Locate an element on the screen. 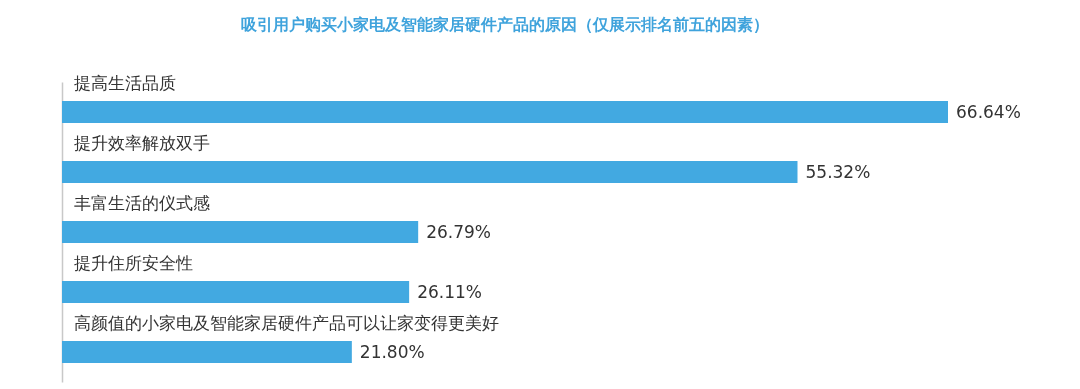  data-label: 21.80% is located at coordinates (392, 352).